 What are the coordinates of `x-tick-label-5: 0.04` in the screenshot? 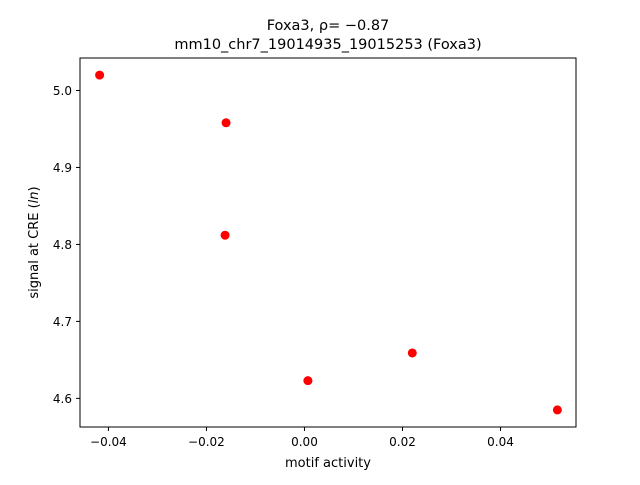 It's located at (500, 442).